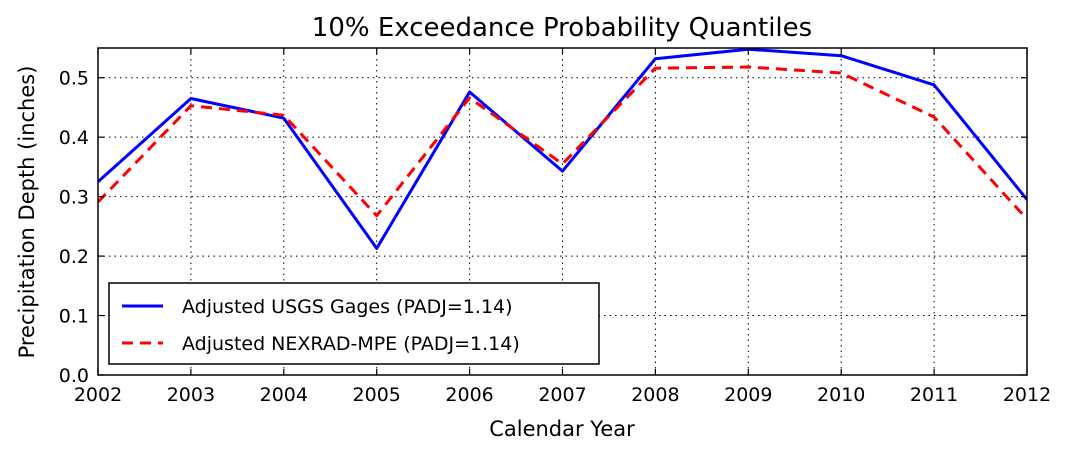 This screenshot has width=1071, height=456. What do you see at coordinates (748, 395) in the screenshot?
I see `x-tick-label: 2009` at bounding box center [748, 395].